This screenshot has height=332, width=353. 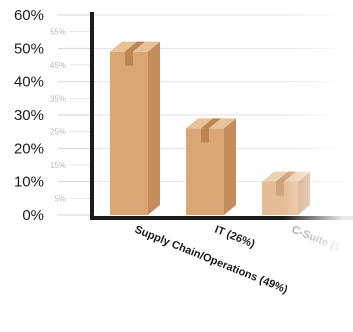 I want to click on x-tick-label: Supply Chain/Operations (49%), so click(x=211, y=260).